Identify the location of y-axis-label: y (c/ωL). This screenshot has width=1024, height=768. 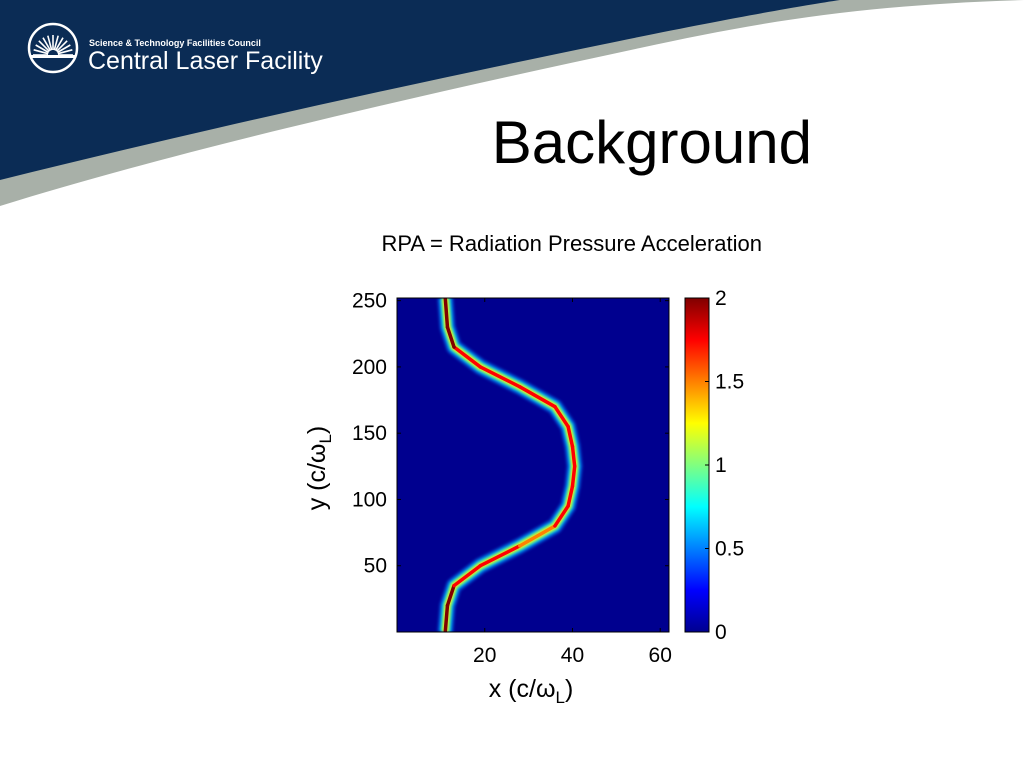
(319, 468).